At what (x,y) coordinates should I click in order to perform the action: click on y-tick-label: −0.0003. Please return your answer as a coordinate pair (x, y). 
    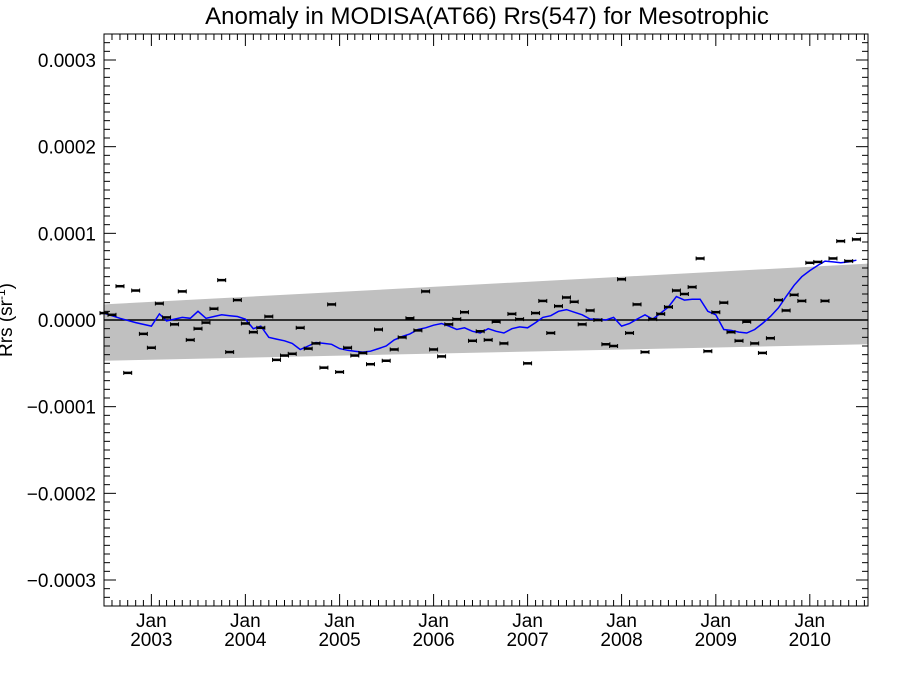
    Looking at the image, I should click on (61, 581).